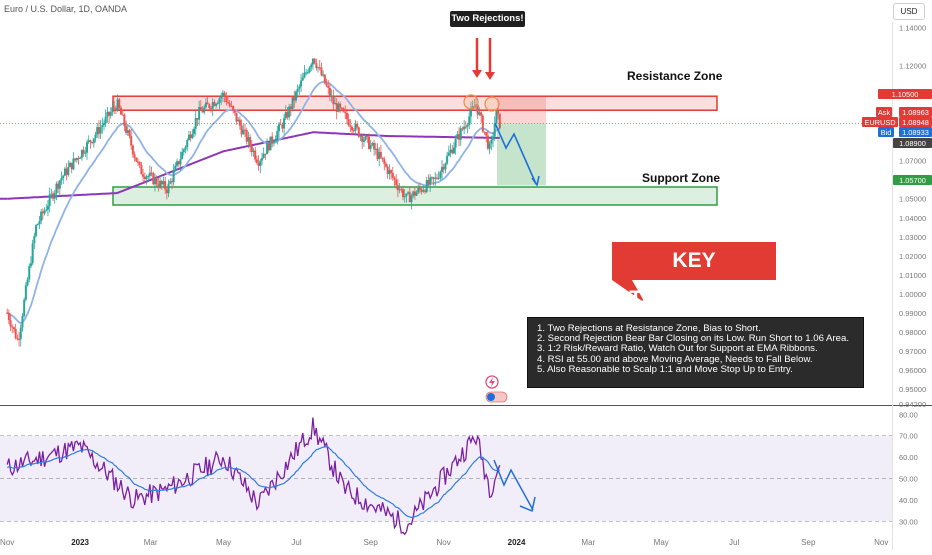  Describe the element at coordinates (915, 112) in the screenshot. I see `price-tag` at that location.